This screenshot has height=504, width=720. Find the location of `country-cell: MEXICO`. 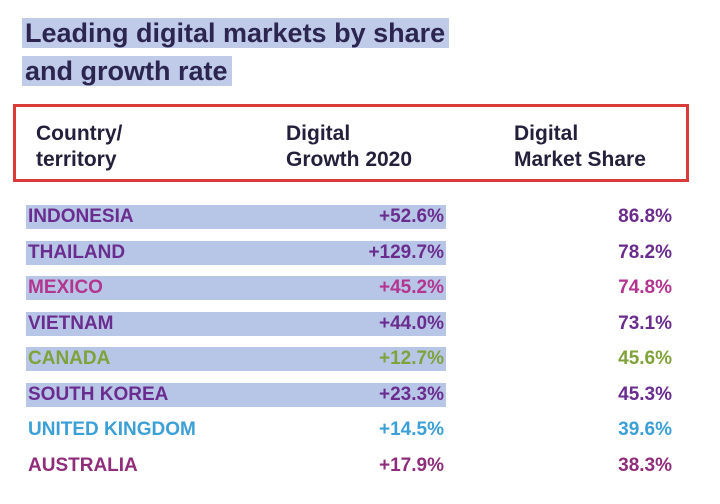

country-cell: MEXICO is located at coordinates (65, 287).